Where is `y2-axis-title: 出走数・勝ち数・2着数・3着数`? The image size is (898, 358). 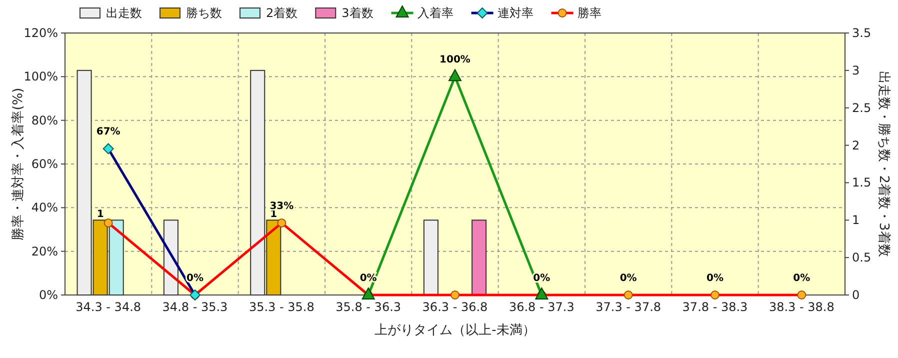
y2-axis-title: 出走数・勝ち数・2着数・3着数 is located at coordinates (884, 164).